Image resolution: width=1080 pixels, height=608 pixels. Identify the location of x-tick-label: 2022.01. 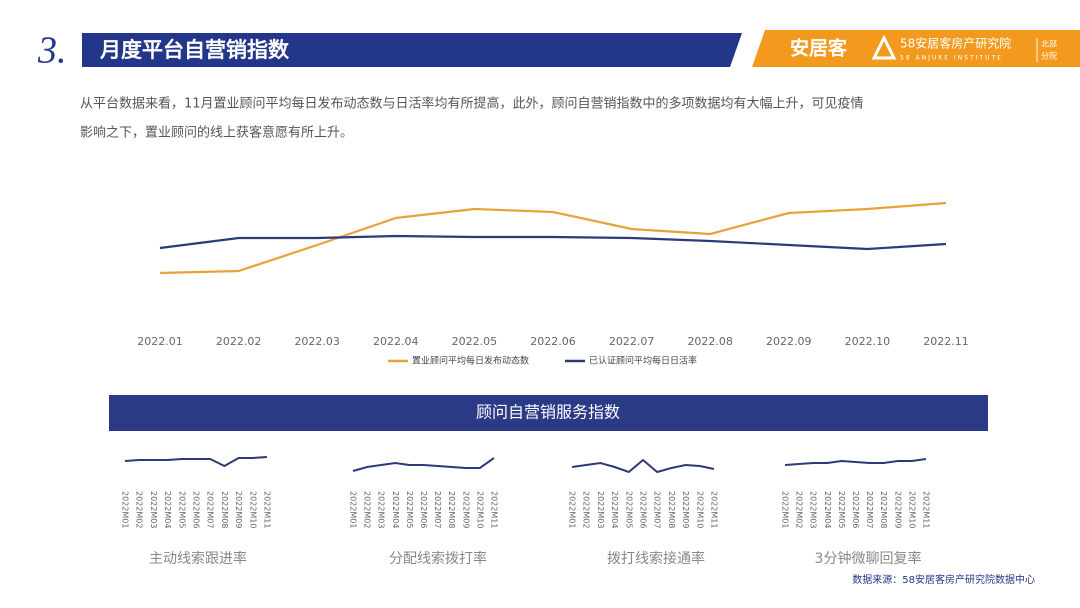
(160, 341).